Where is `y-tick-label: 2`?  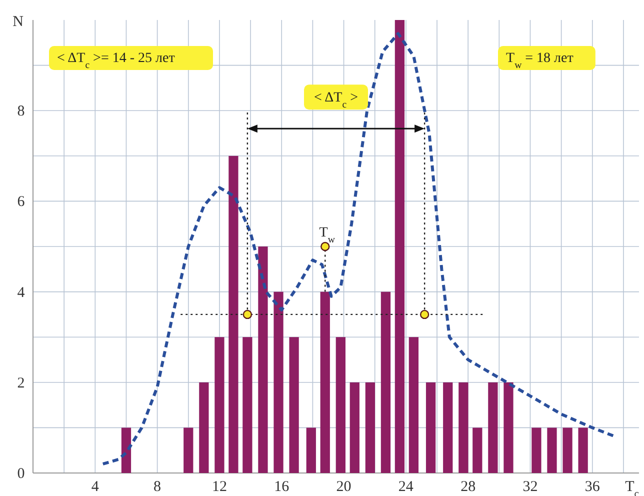 y-tick-label: 2 is located at coordinates (21, 383).